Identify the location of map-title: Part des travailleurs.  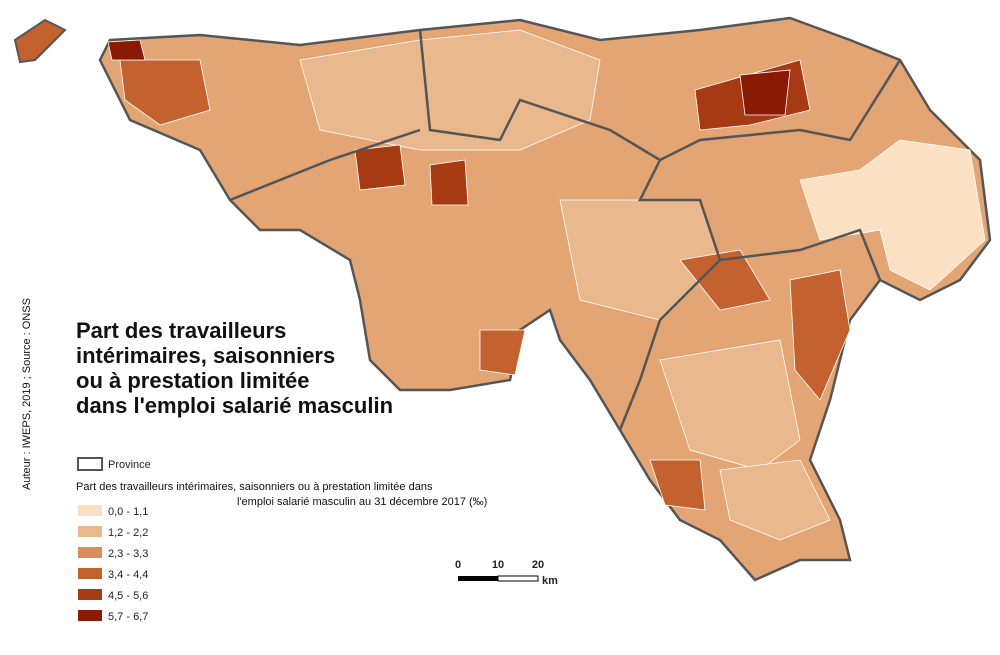
(181, 330).